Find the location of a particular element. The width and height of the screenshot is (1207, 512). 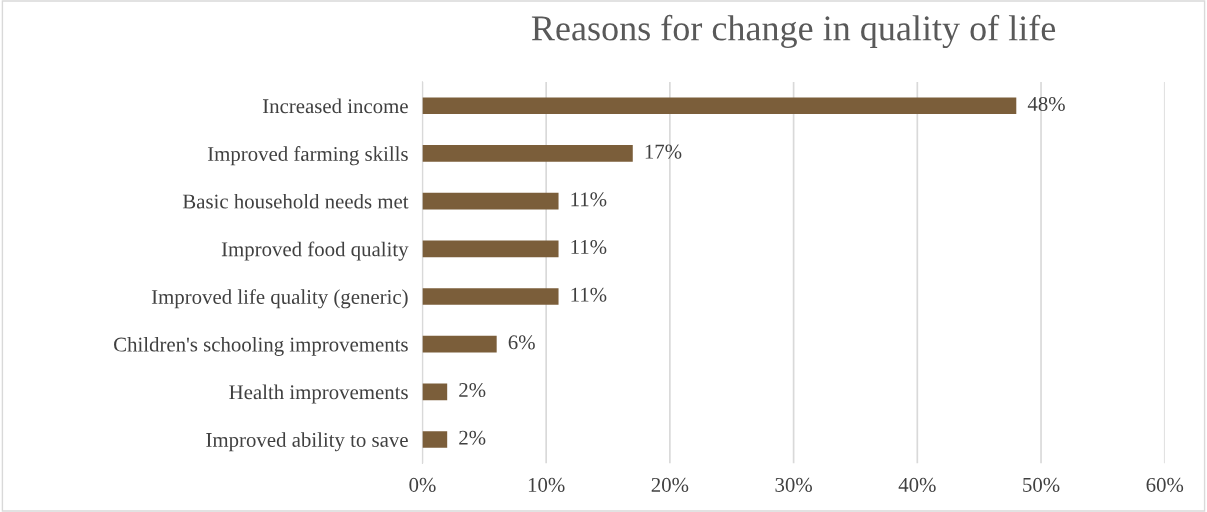

y-tick-label: Health improvements is located at coordinates (318, 394).